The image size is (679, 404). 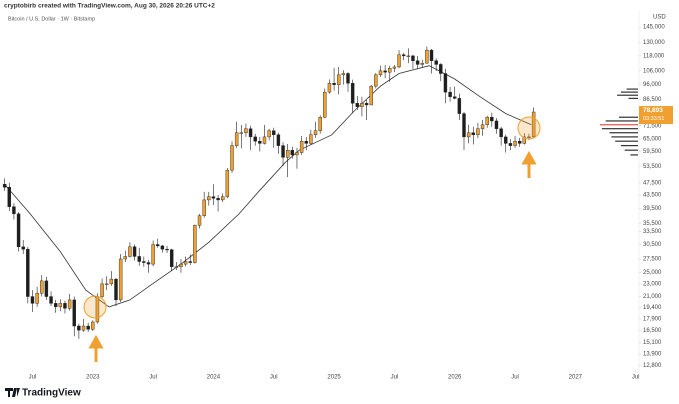 I want to click on chart-title: Bitcoin / U.S. Dollar · 1W · Bitstamp, so click(x=51, y=19).